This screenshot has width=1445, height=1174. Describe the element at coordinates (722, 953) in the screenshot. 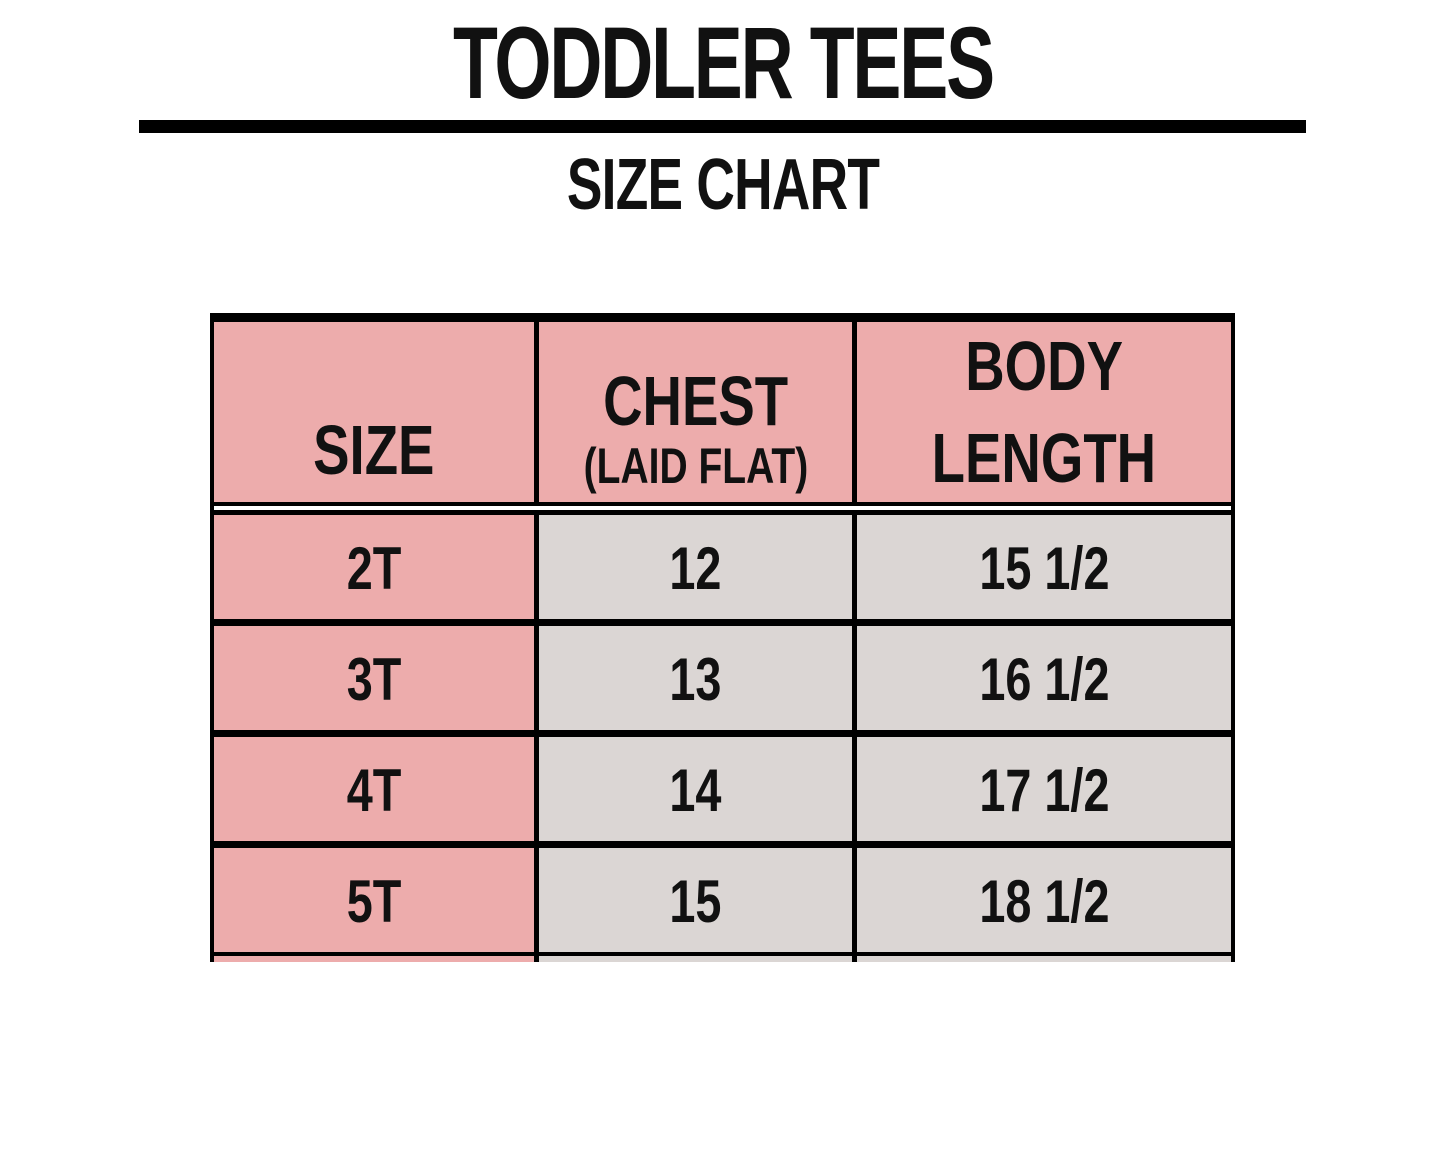

I see `table-bottom-border` at that location.